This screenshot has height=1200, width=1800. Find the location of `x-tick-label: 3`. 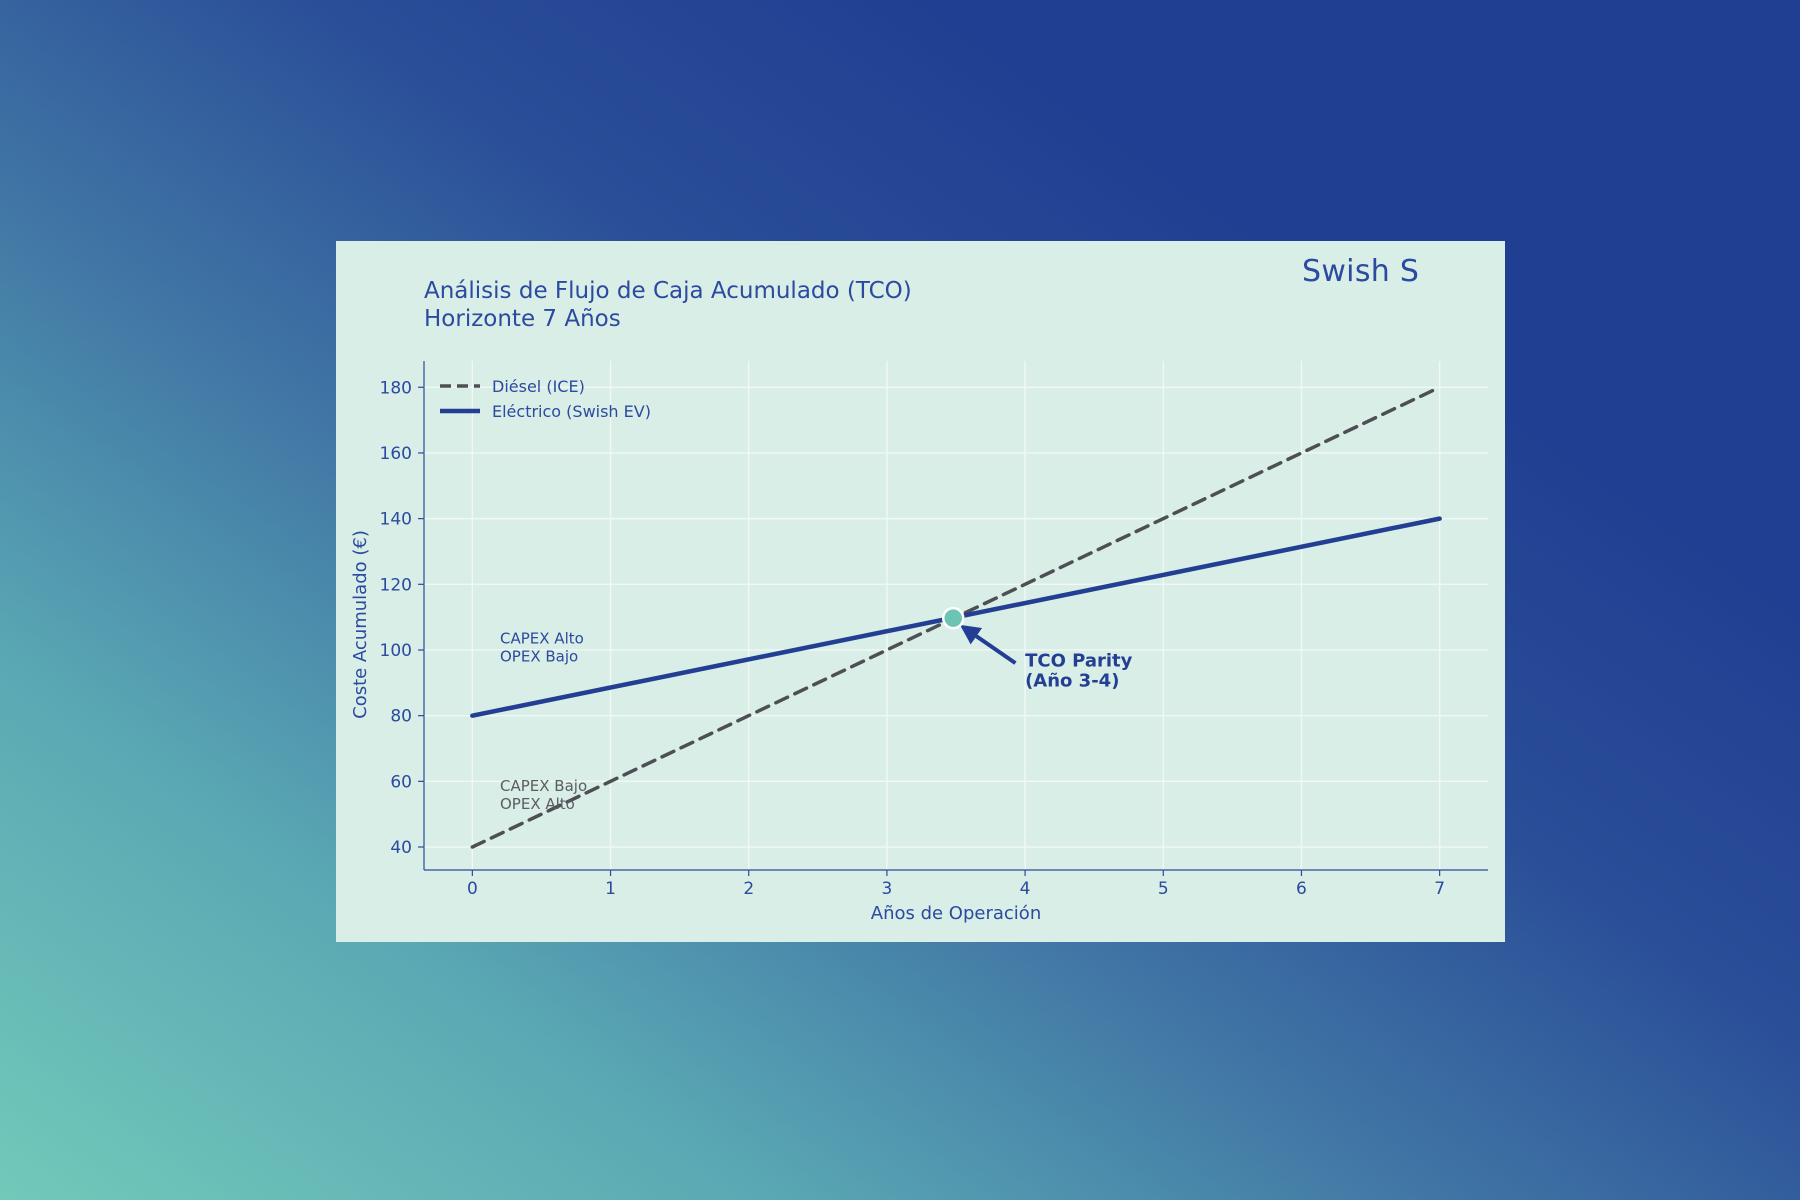

x-tick-label: 3 is located at coordinates (886, 889).